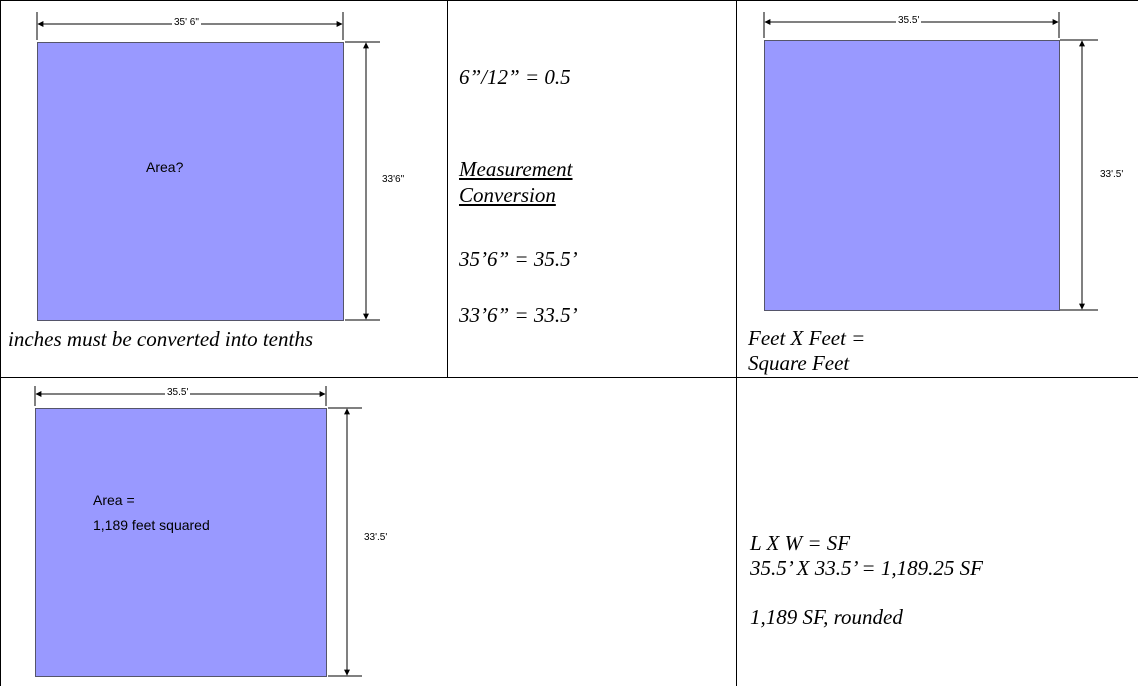  What do you see at coordinates (515, 77) in the screenshot?
I see `conversion-ratio: 6”/12” = 0.5` at bounding box center [515, 77].